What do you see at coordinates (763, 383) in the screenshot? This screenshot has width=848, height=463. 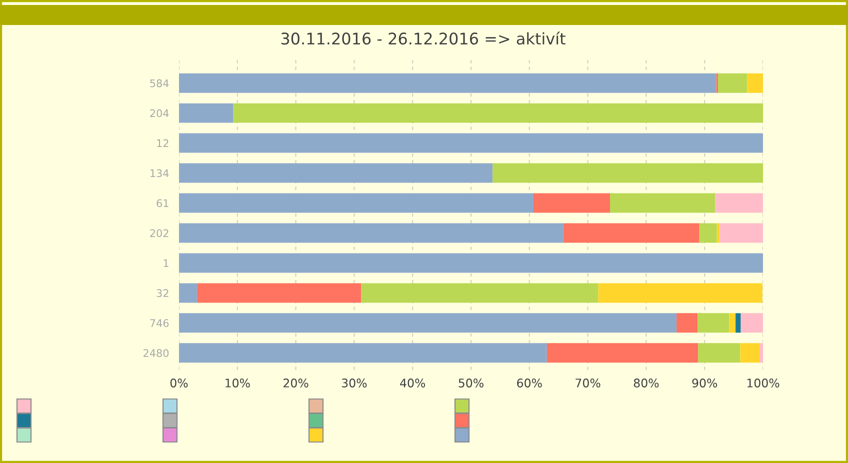 I see `x-tick-label: 100%` at bounding box center [763, 383].